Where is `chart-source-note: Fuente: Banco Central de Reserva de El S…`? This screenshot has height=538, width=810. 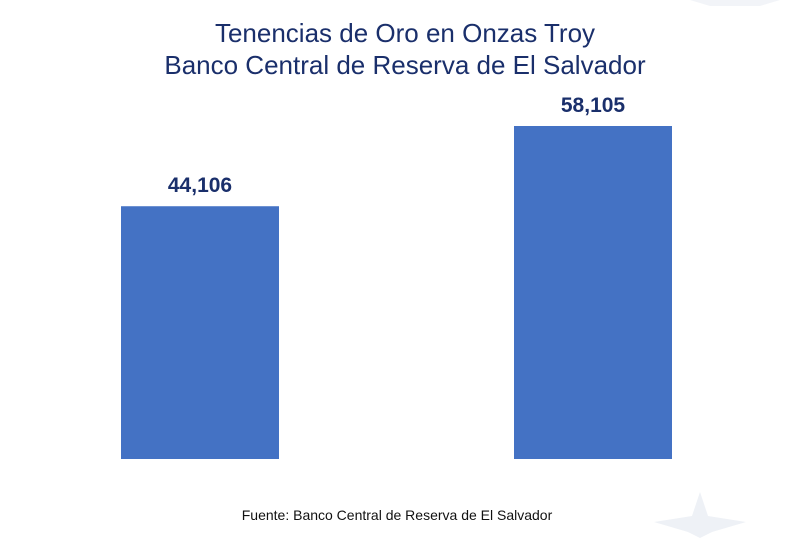
chart-source-note: Fuente: Banco Central de Reserva de El S… is located at coordinates (397, 515).